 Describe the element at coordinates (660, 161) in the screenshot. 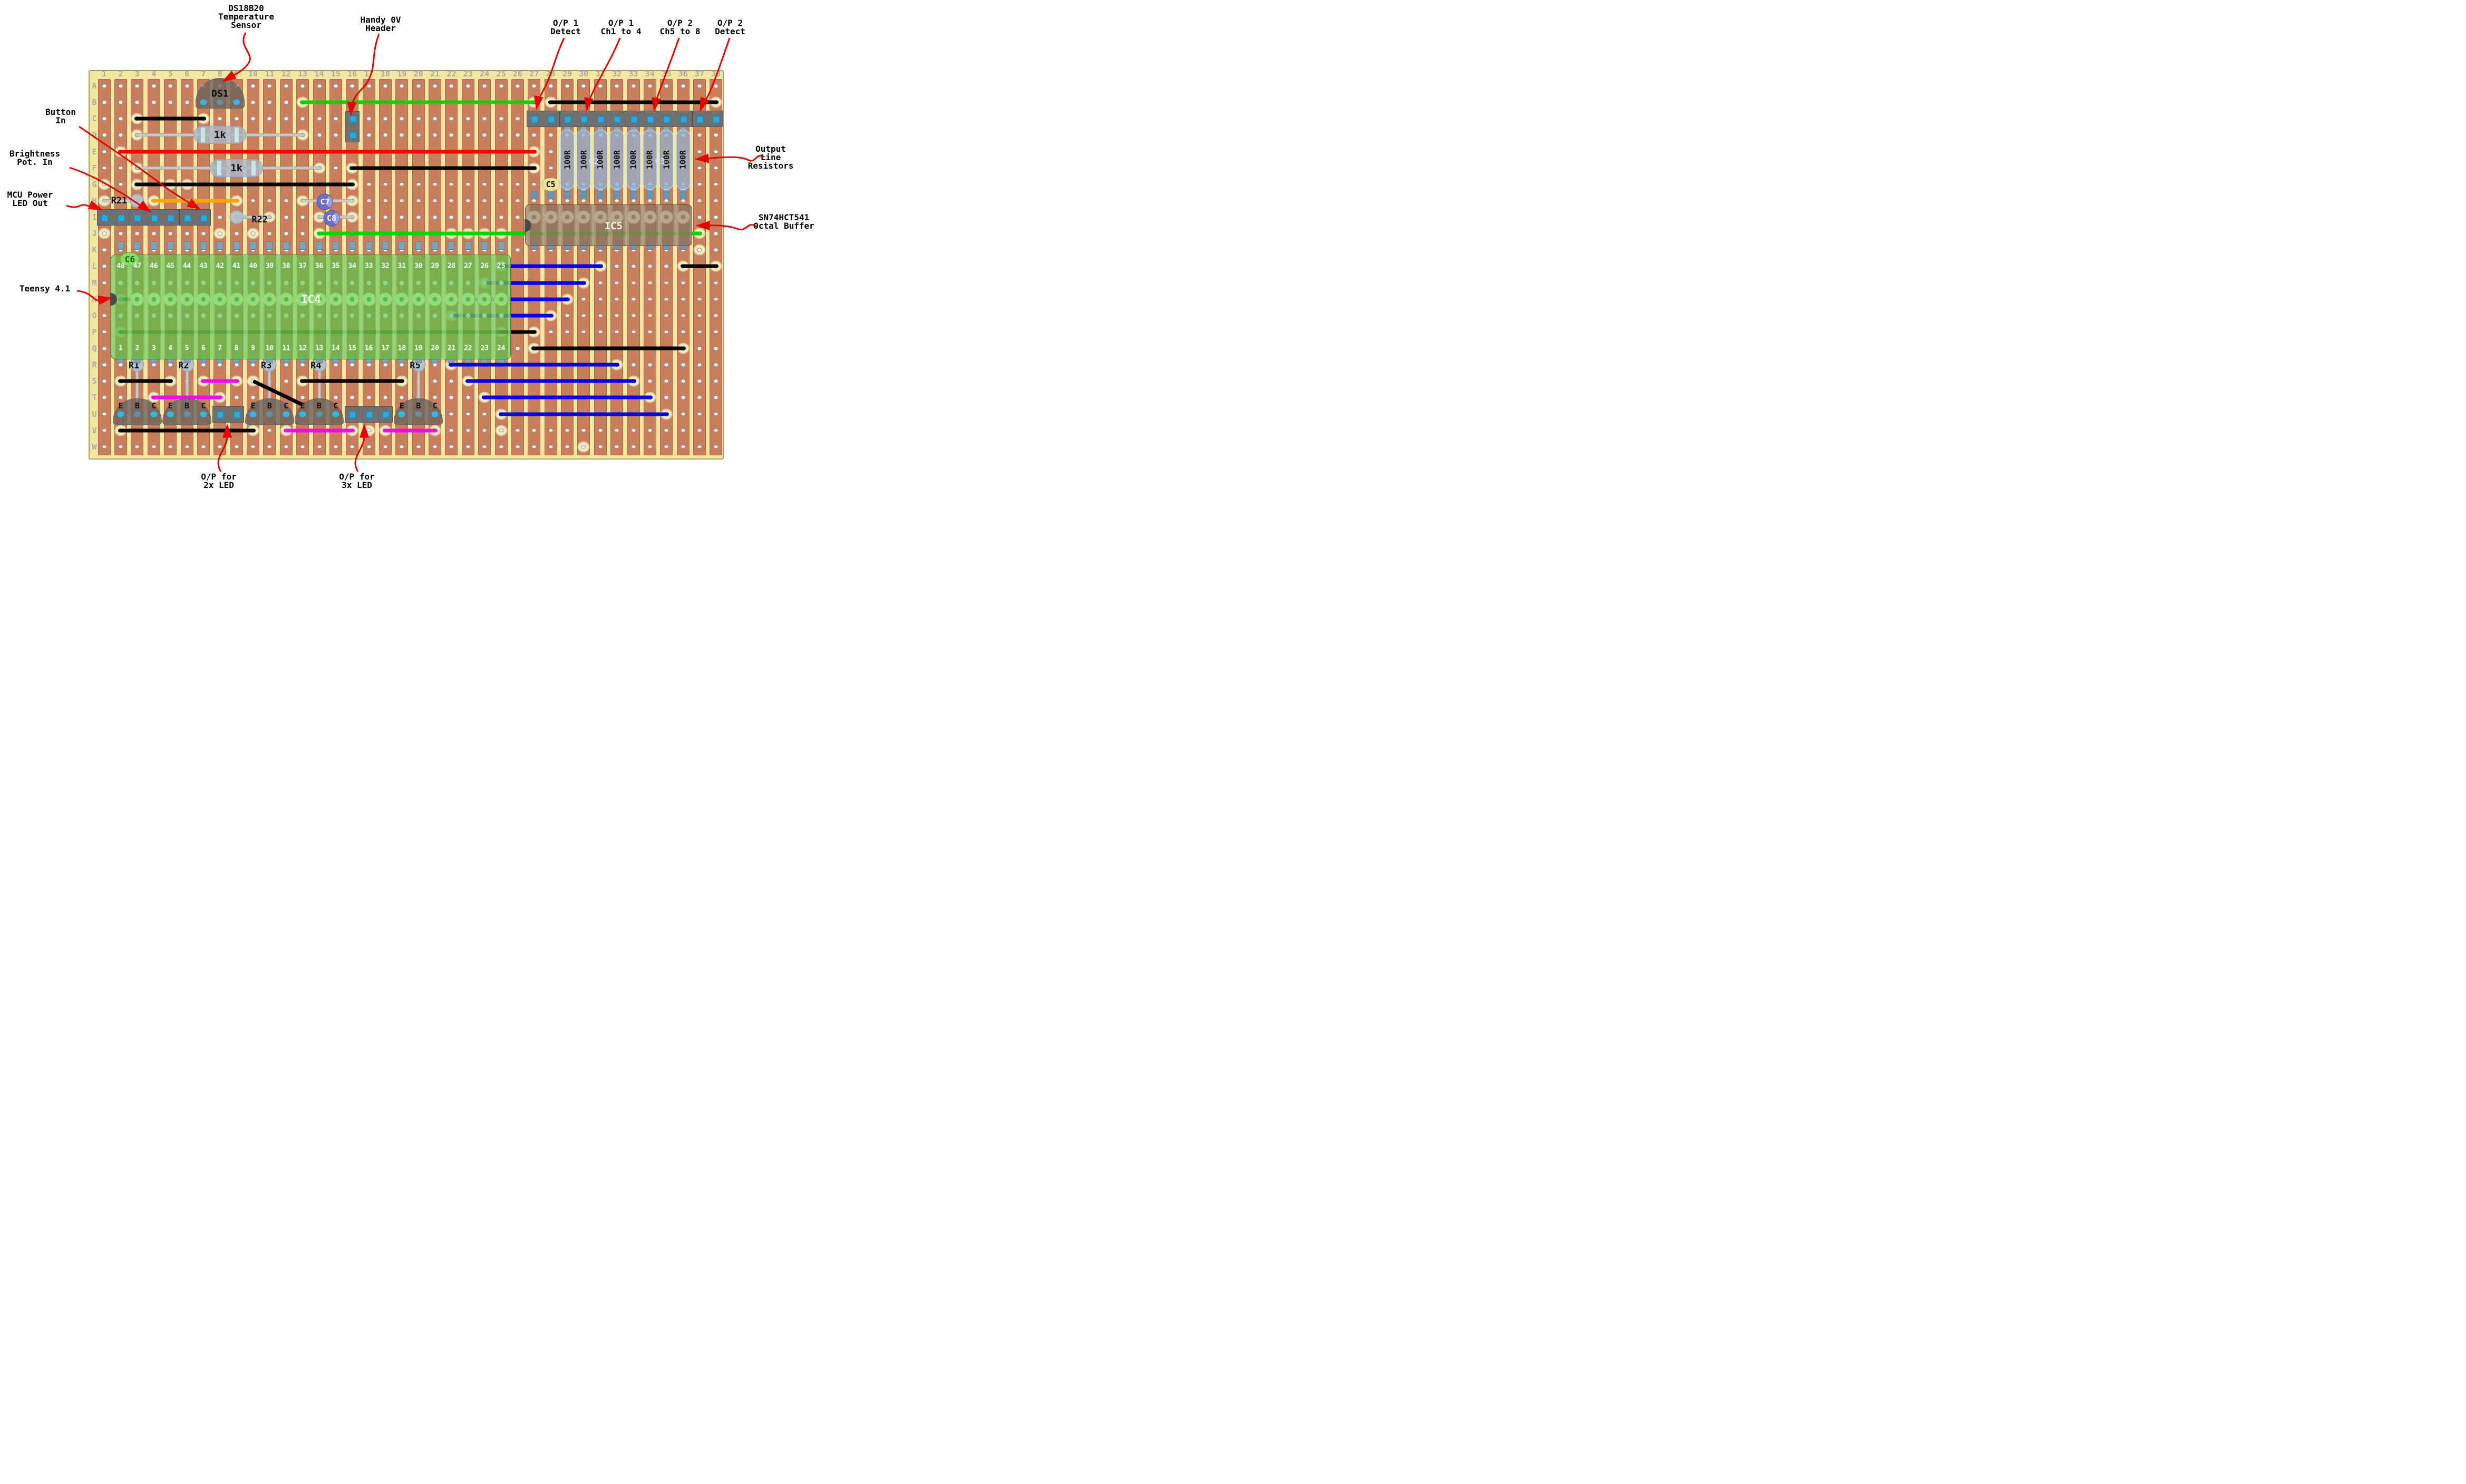

I see `capacitor-c3-ghost: C3` at that location.